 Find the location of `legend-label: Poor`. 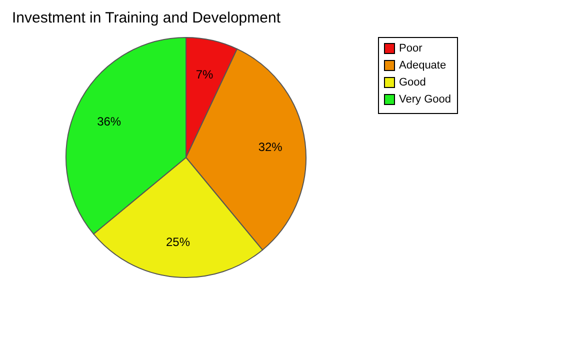

legend-label: Poor is located at coordinates (411, 48).